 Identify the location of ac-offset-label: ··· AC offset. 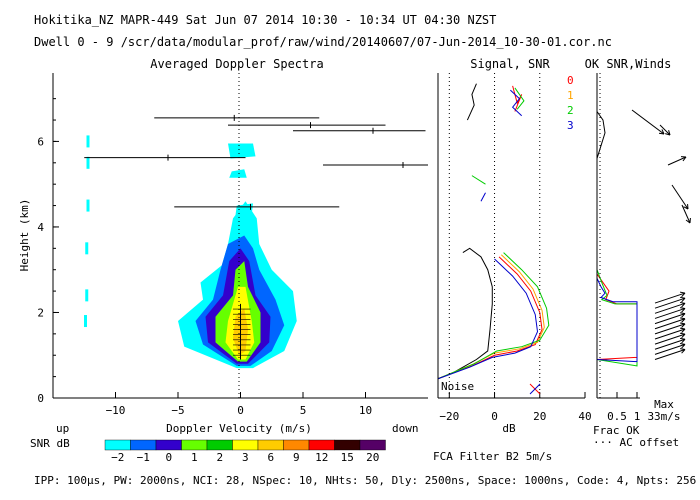
(636, 442).